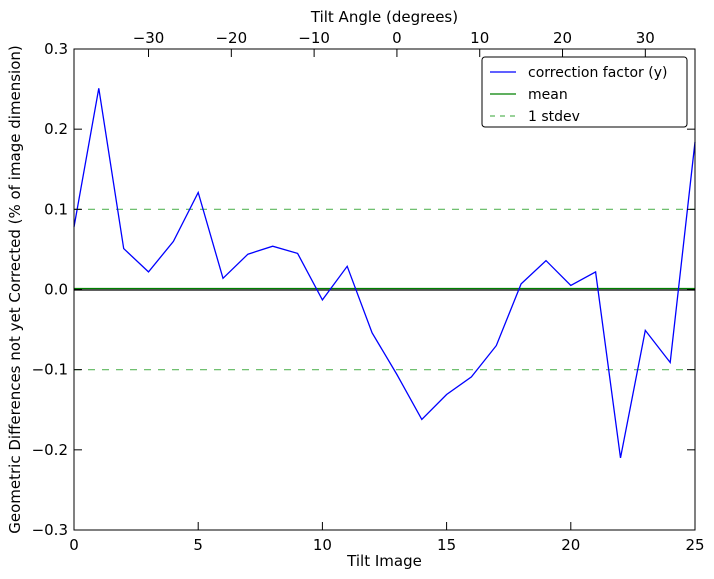 The height and width of the screenshot is (579, 714). What do you see at coordinates (554, 117) in the screenshot?
I see `legend-label: 1 stdev` at bounding box center [554, 117].